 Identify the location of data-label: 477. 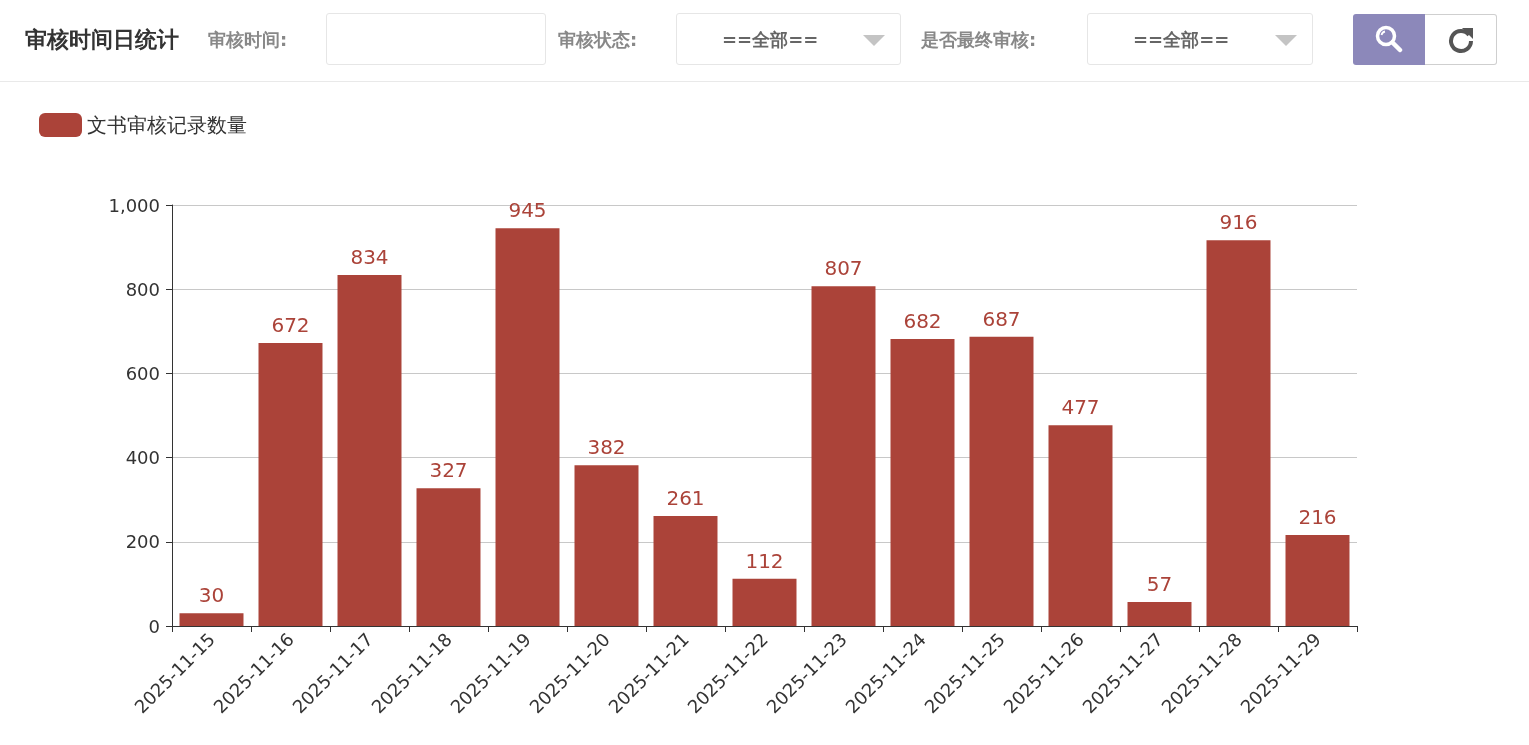
(1080, 407).